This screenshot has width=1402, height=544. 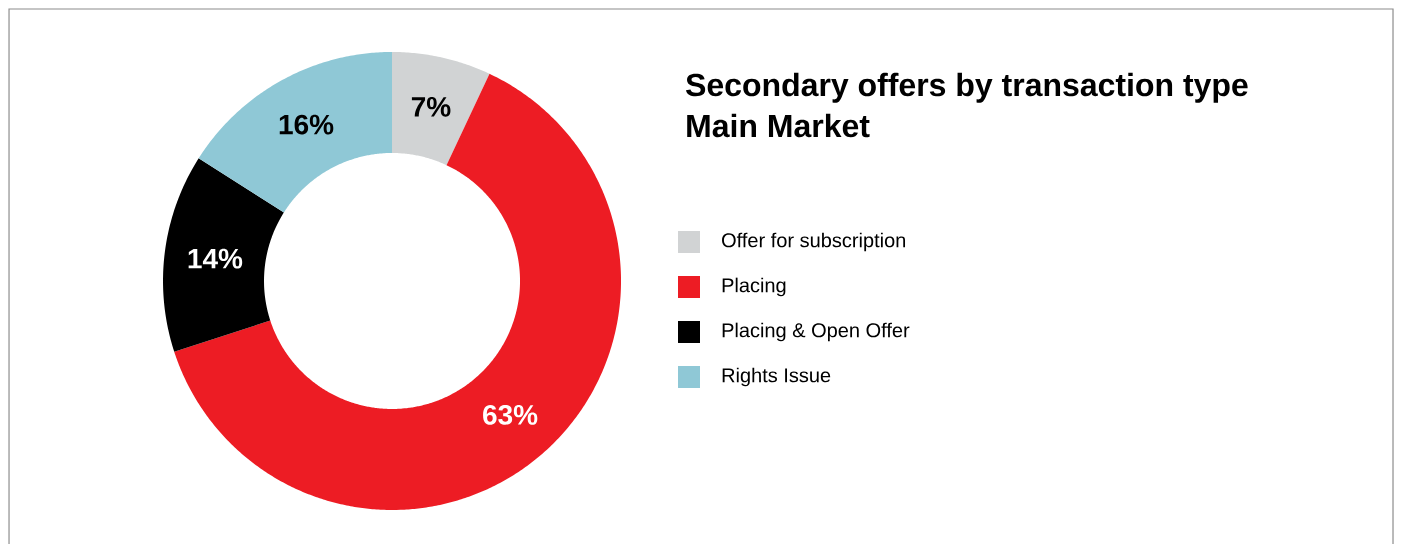 What do you see at coordinates (431, 106) in the screenshot?
I see `data-label: 7%` at bounding box center [431, 106].